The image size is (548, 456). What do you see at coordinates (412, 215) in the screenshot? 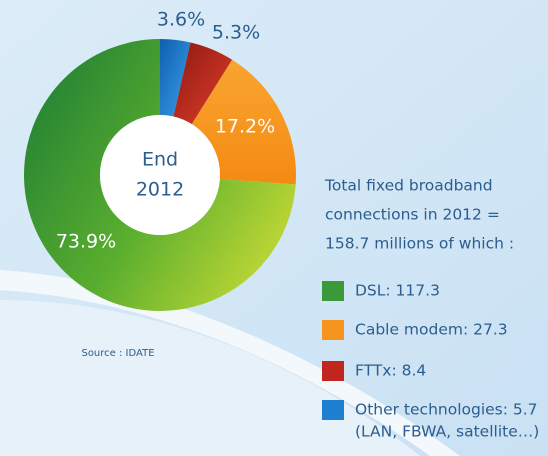
I see `summary-text: connections in 2012 =` at bounding box center [412, 215].